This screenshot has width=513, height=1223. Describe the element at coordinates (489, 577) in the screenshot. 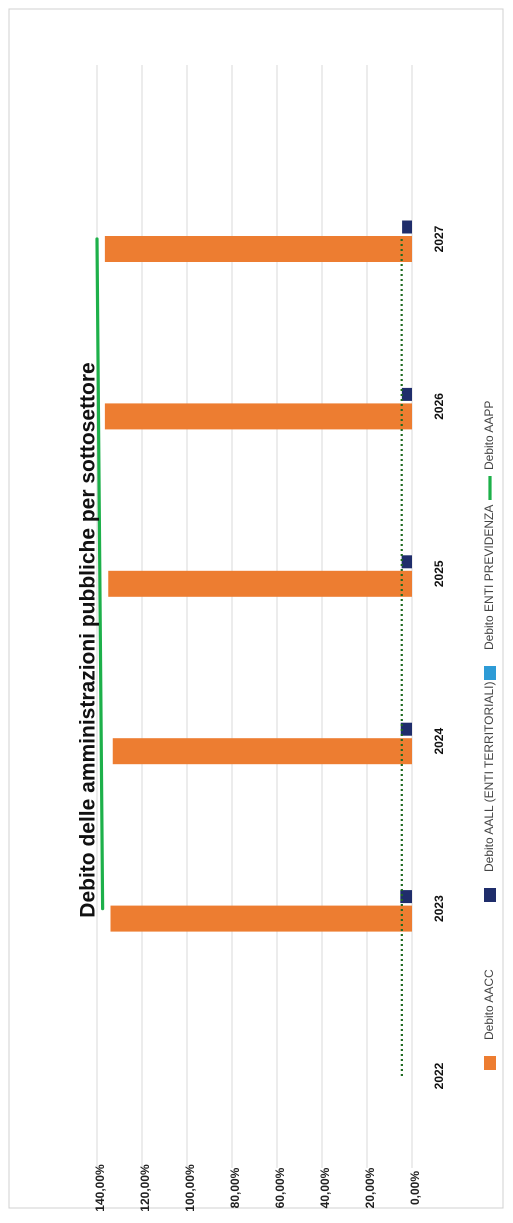

I see `legend-label: Debito ENTI PREVIDENZA` at that location.